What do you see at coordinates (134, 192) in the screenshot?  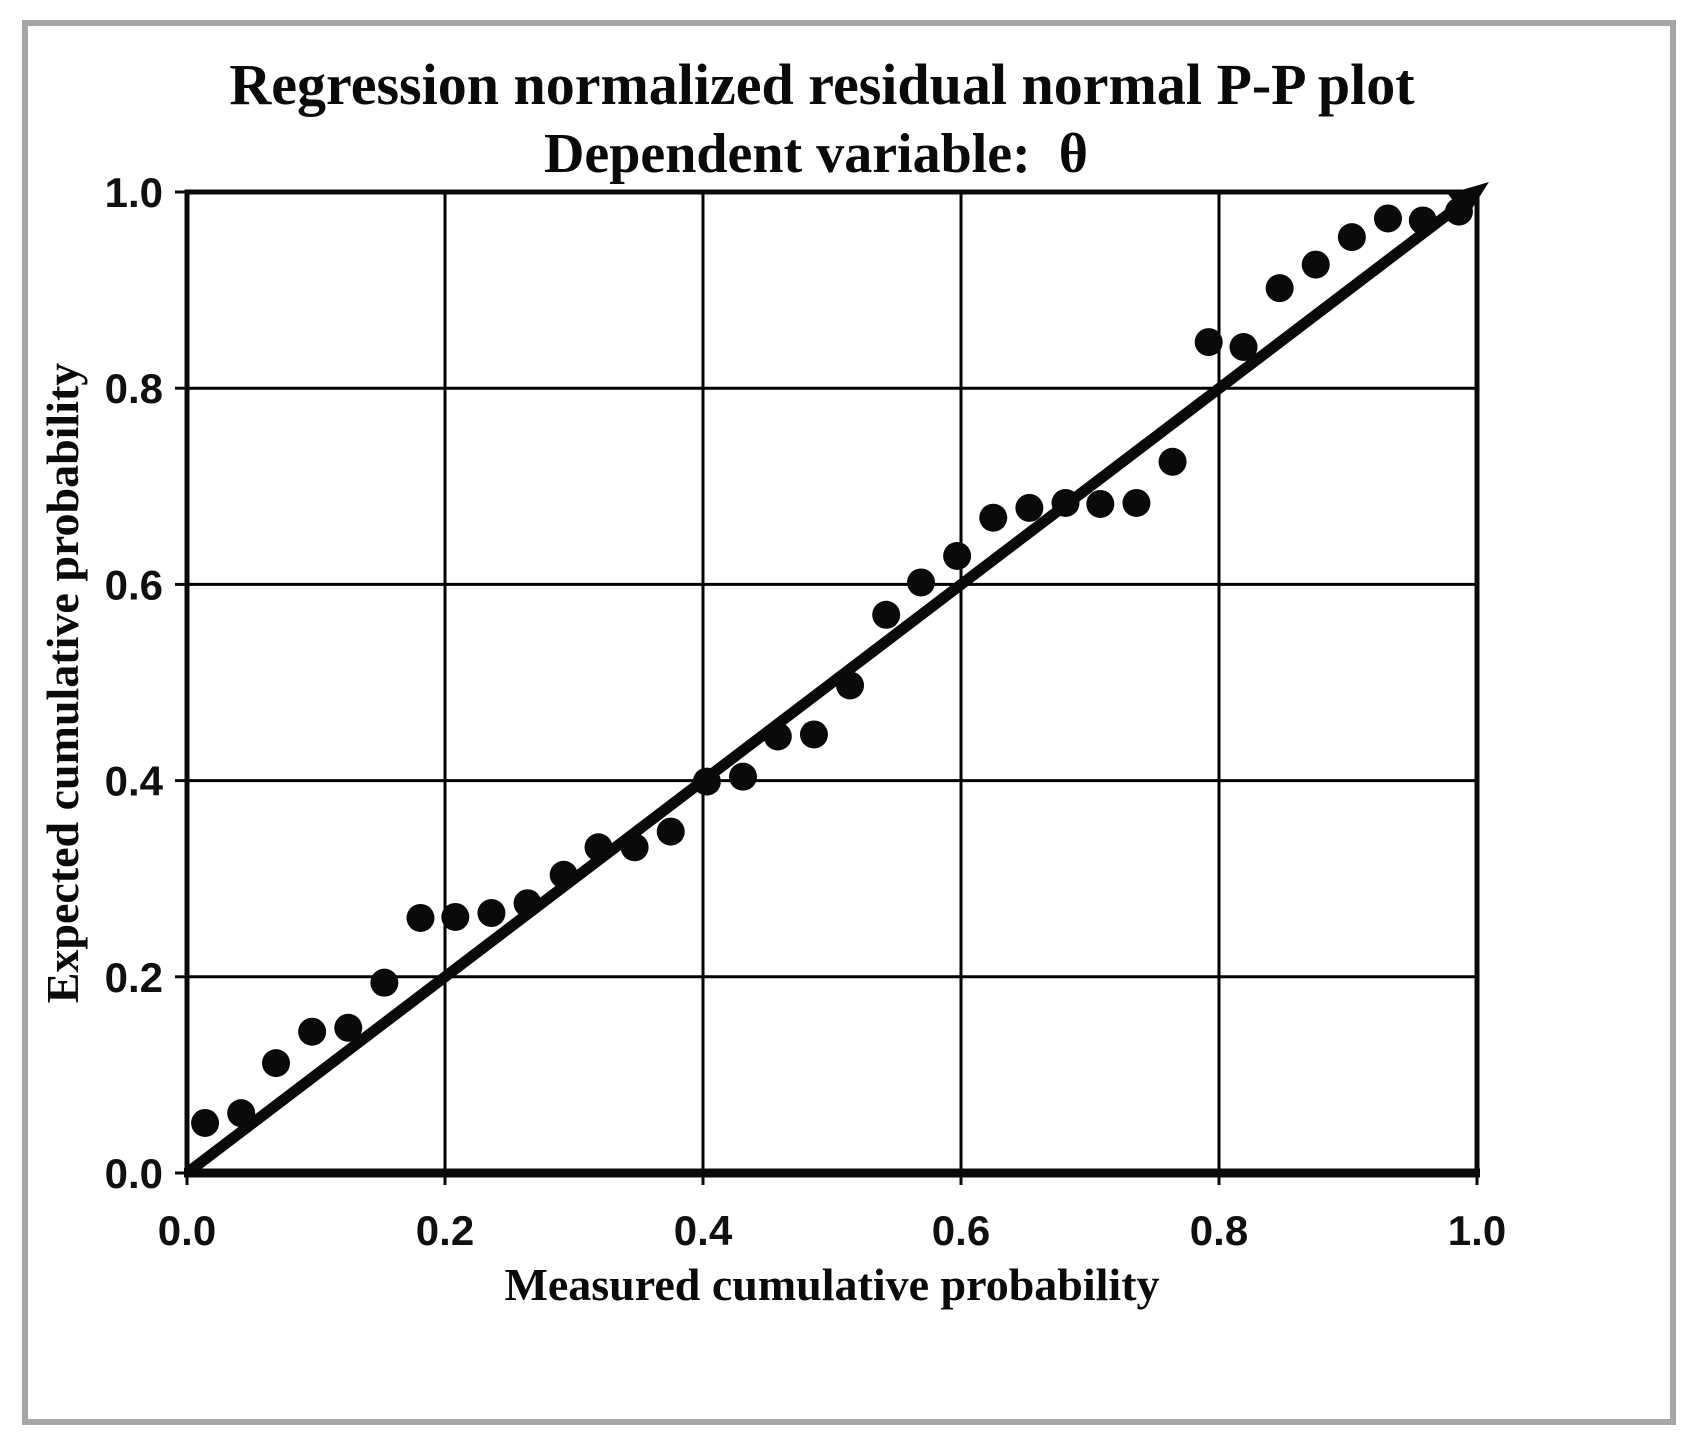 I see `y-tick-label: 1.0` at bounding box center [134, 192].